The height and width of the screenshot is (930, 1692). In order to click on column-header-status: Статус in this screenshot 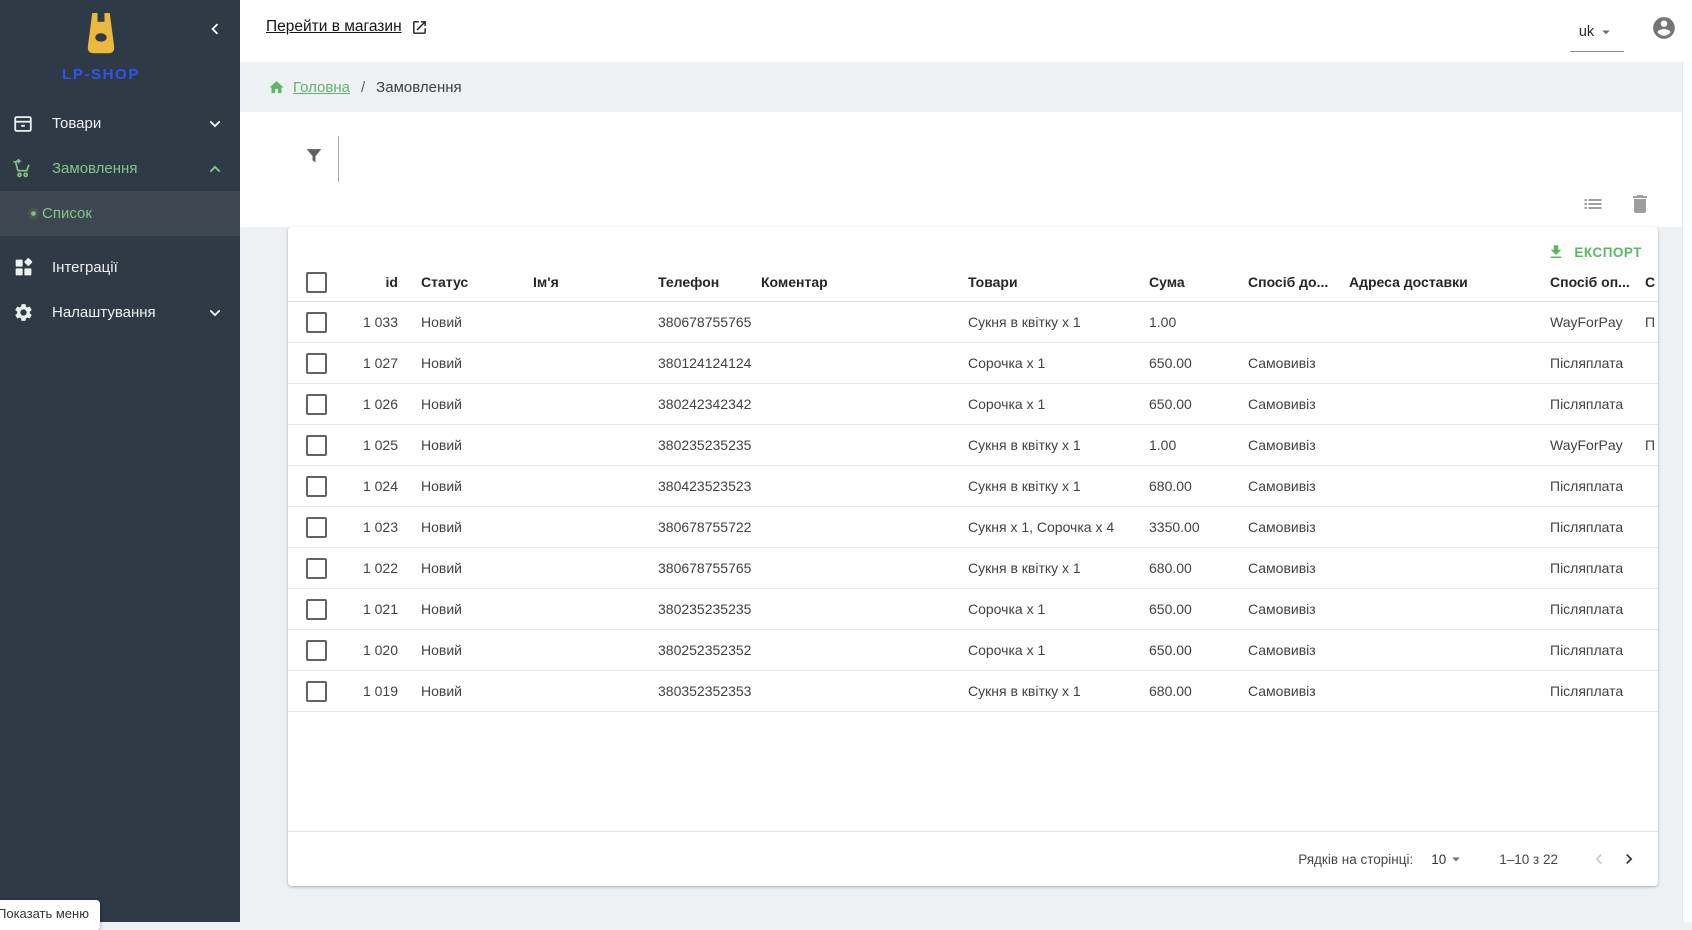, I will do `click(477, 282)`.